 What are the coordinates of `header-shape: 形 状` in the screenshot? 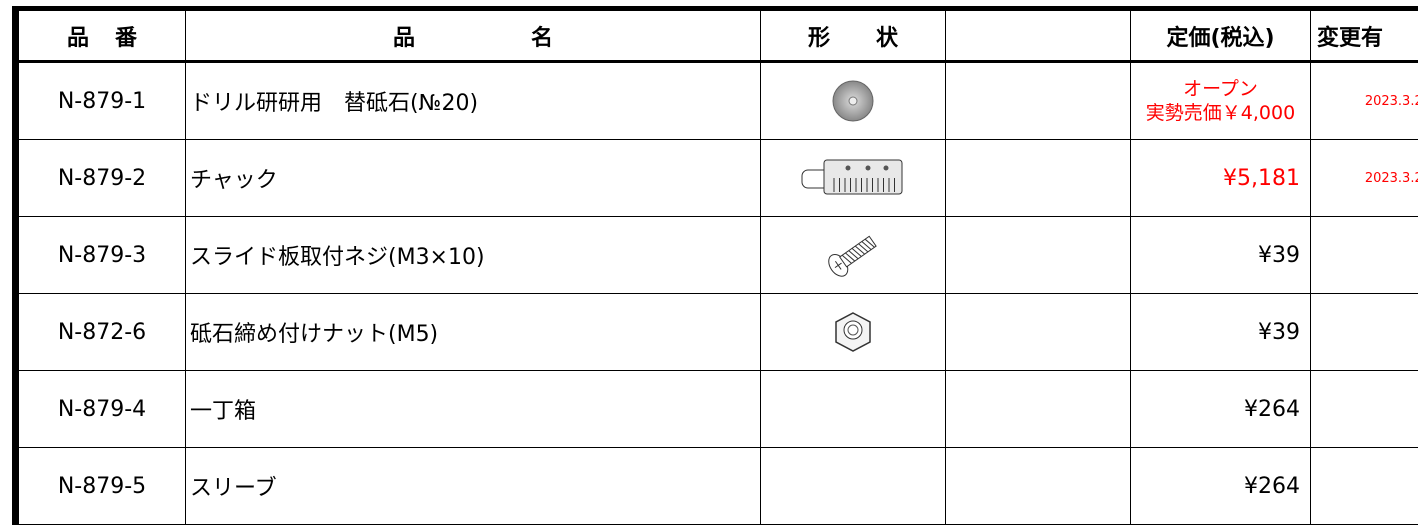 It's located at (853, 38).